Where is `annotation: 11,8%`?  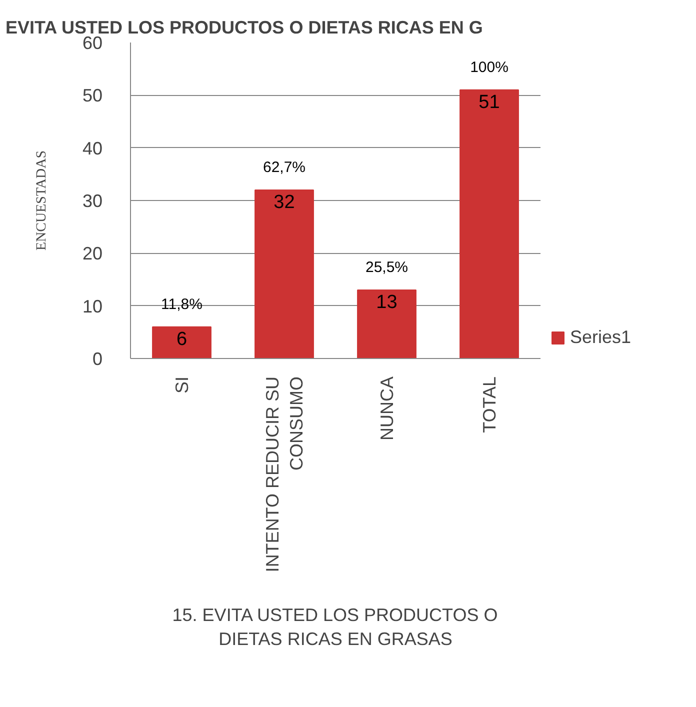
annotation: 11,8% is located at coordinates (181, 304).